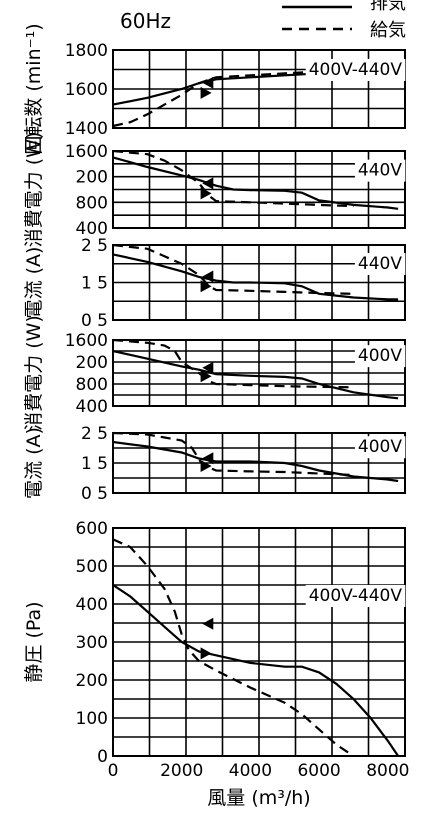  Describe the element at coordinates (92, 643) in the screenshot. I see `y-tick-label: 300` at that location.